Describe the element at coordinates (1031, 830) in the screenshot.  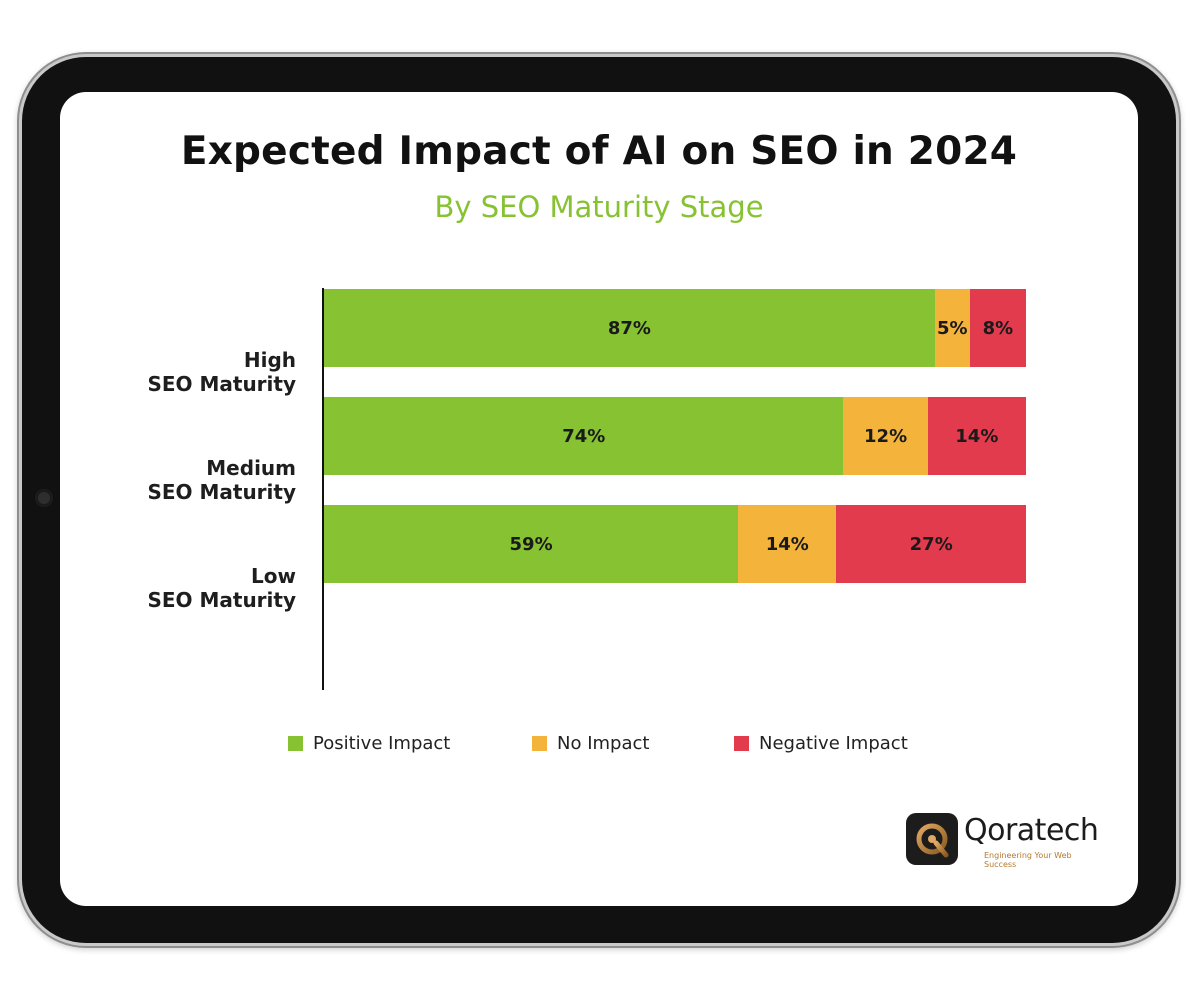
I see `brand-name: Qoratech` at that location.